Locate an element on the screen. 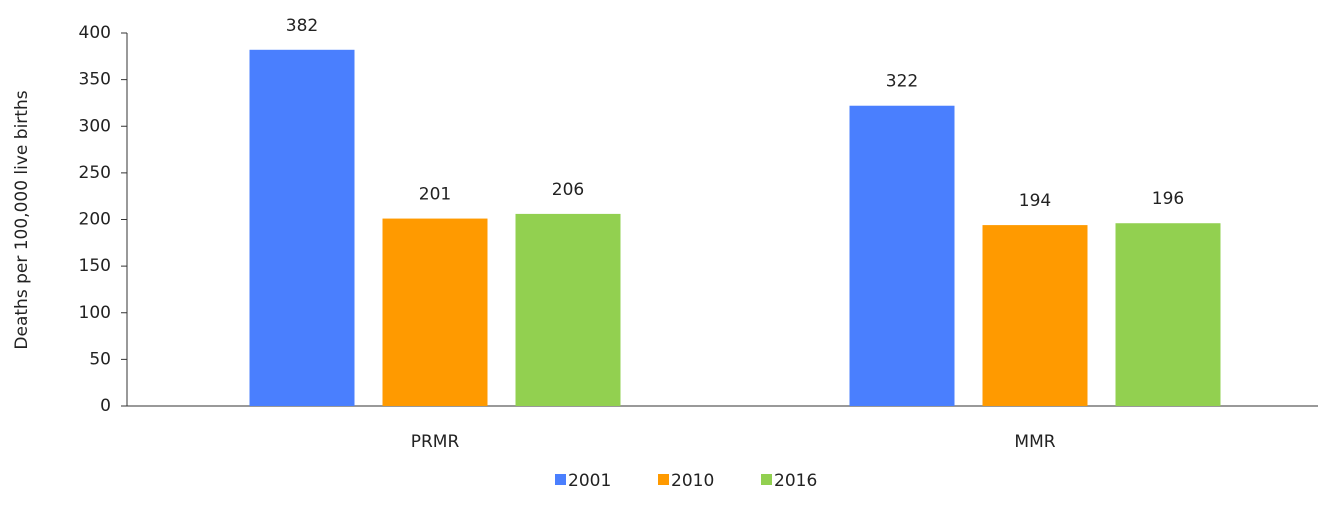  data-label: 322 is located at coordinates (902, 82).